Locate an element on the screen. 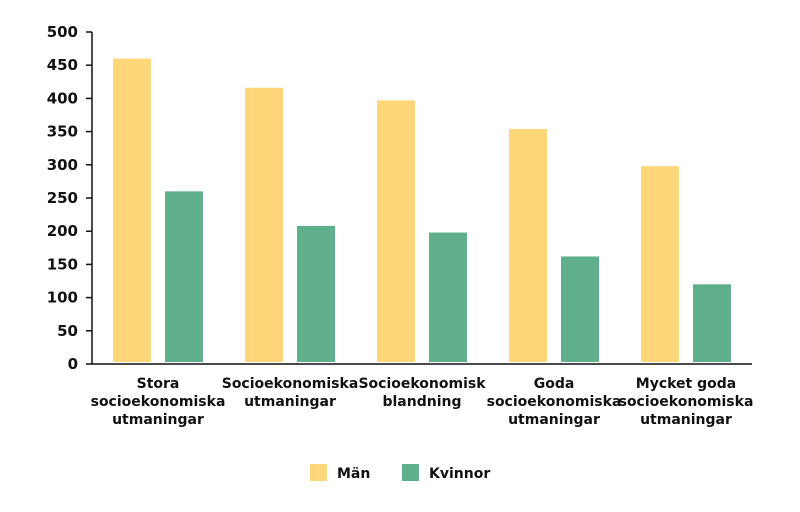 This screenshot has width=800, height=512. category-label-line: Mycket goda is located at coordinates (686, 384).